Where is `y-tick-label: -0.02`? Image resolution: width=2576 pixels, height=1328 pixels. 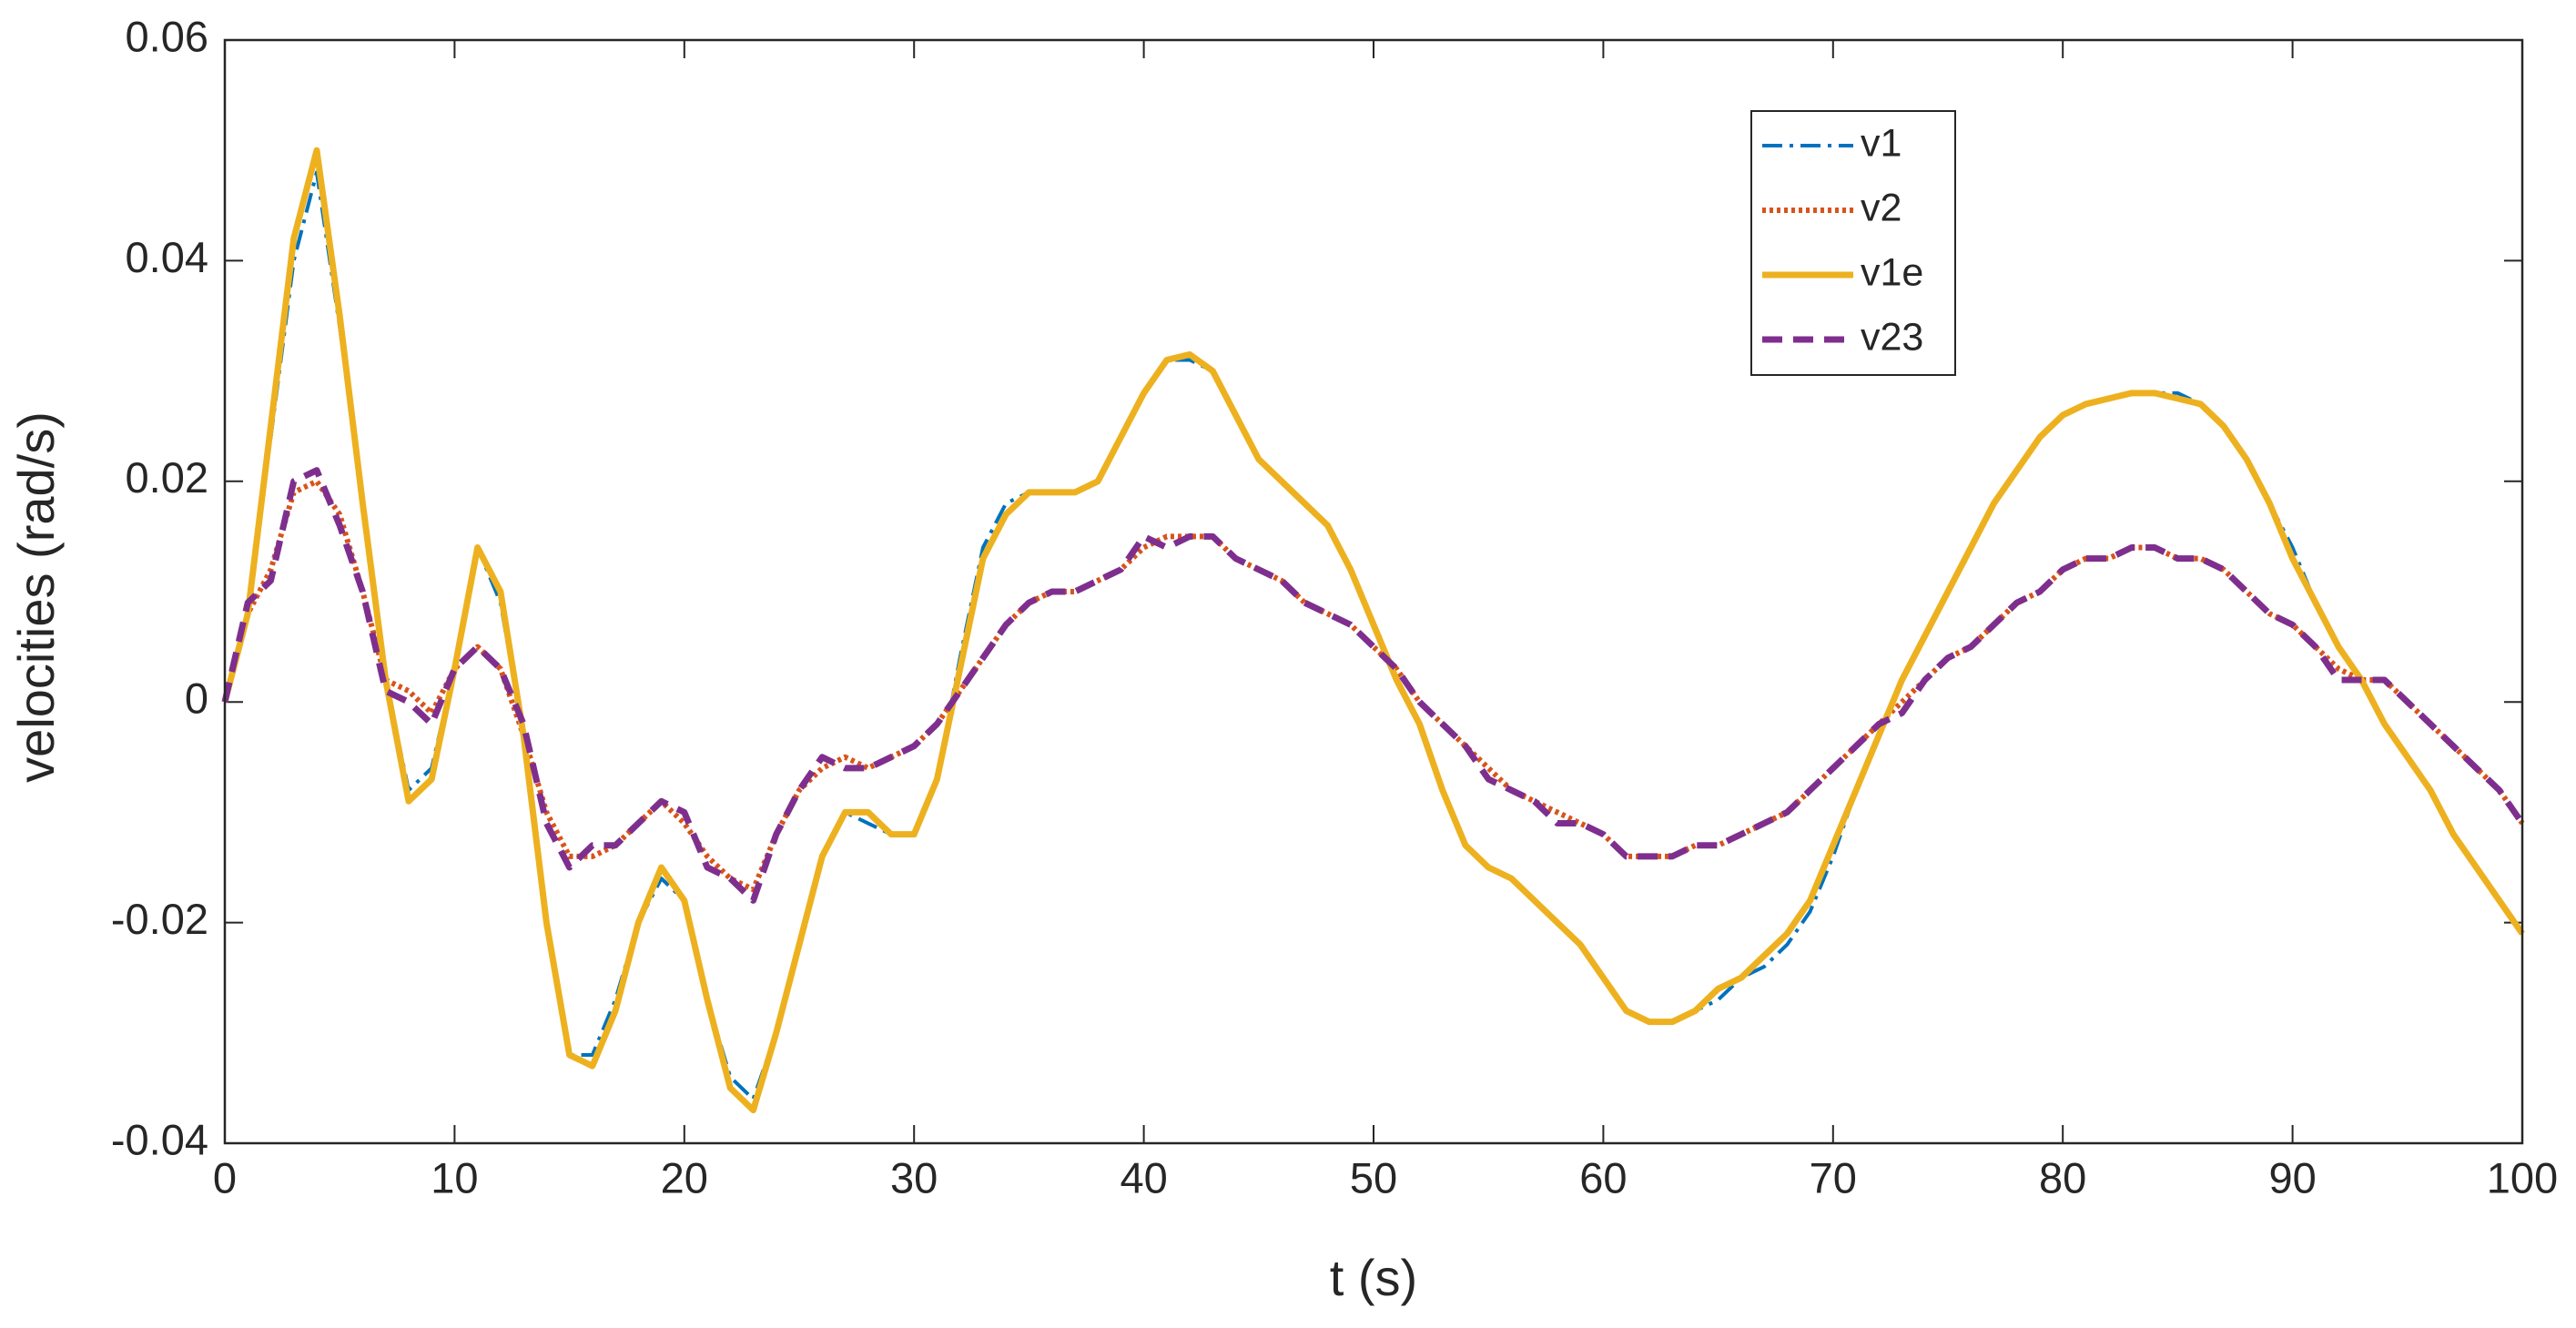
y-tick-label: -0.02 is located at coordinates (159, 919).